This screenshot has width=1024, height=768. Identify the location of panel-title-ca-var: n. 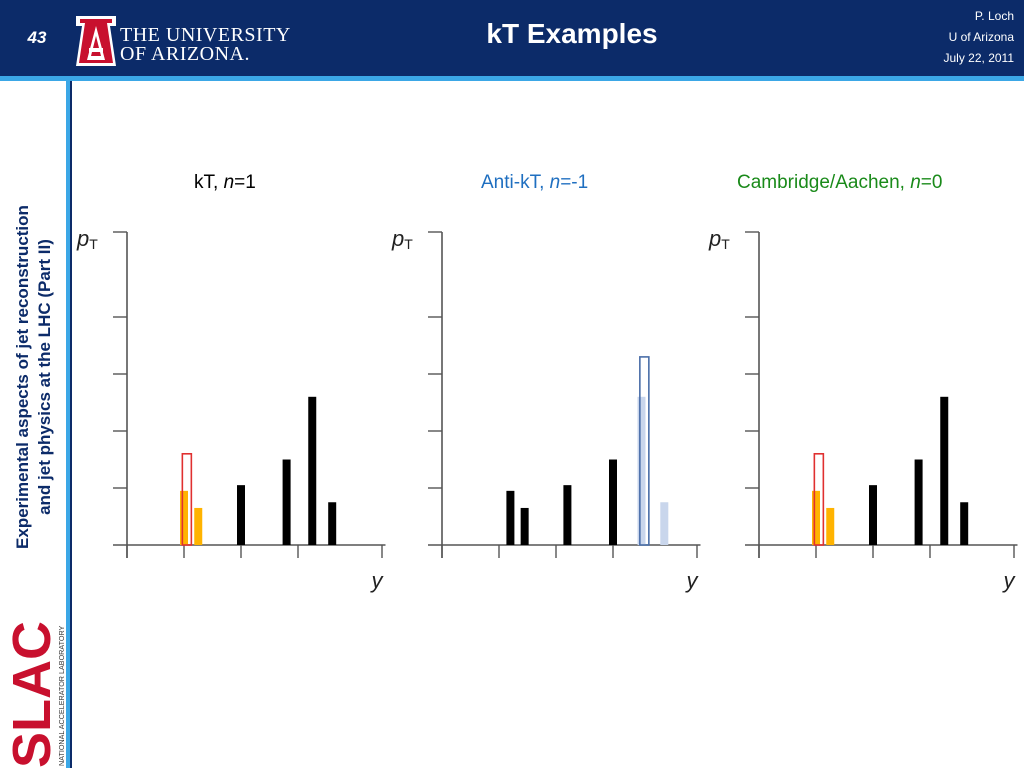
(915, 182).